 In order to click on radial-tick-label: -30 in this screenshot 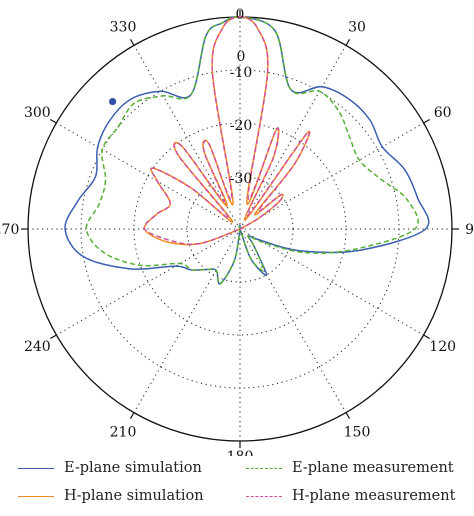, I will do `click(241, 179)`.